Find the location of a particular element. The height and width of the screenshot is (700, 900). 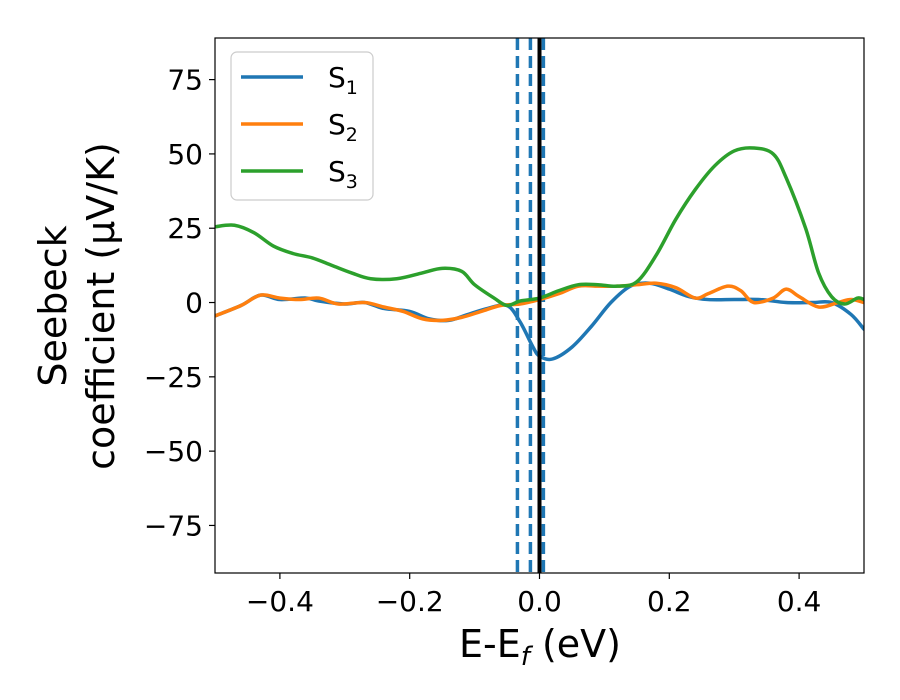

x-tick-label: 0.4 is located at coordinates (799, 601).